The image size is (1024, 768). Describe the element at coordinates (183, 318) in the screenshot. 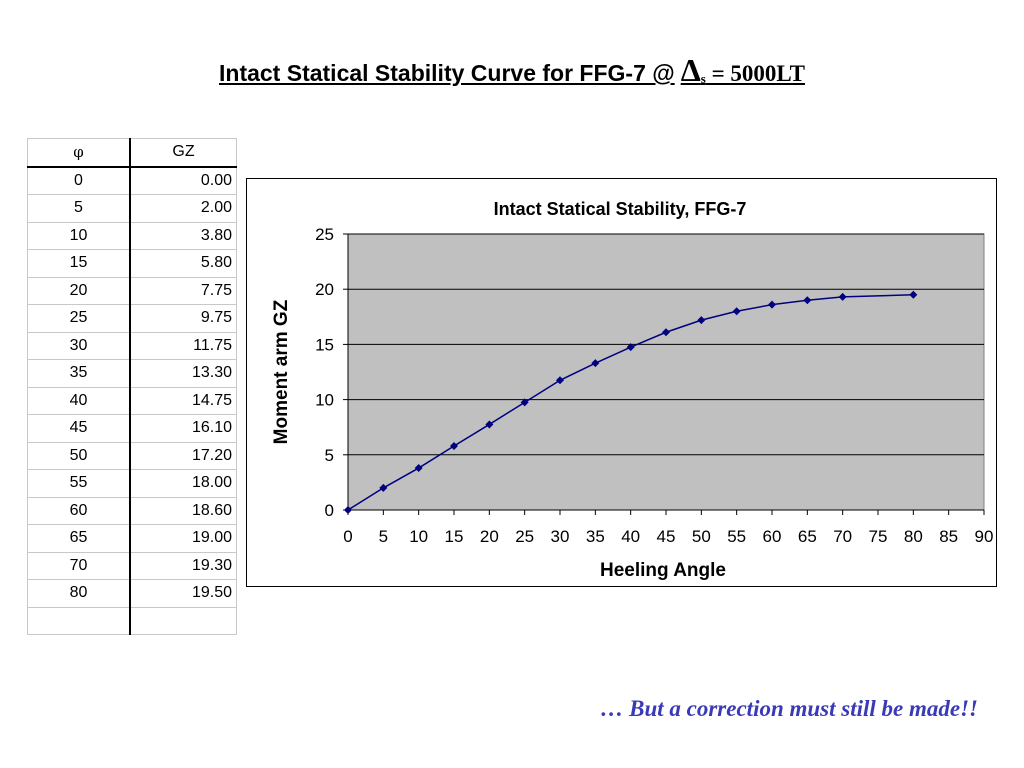

I see `cell-gz: 9.75` at that location.